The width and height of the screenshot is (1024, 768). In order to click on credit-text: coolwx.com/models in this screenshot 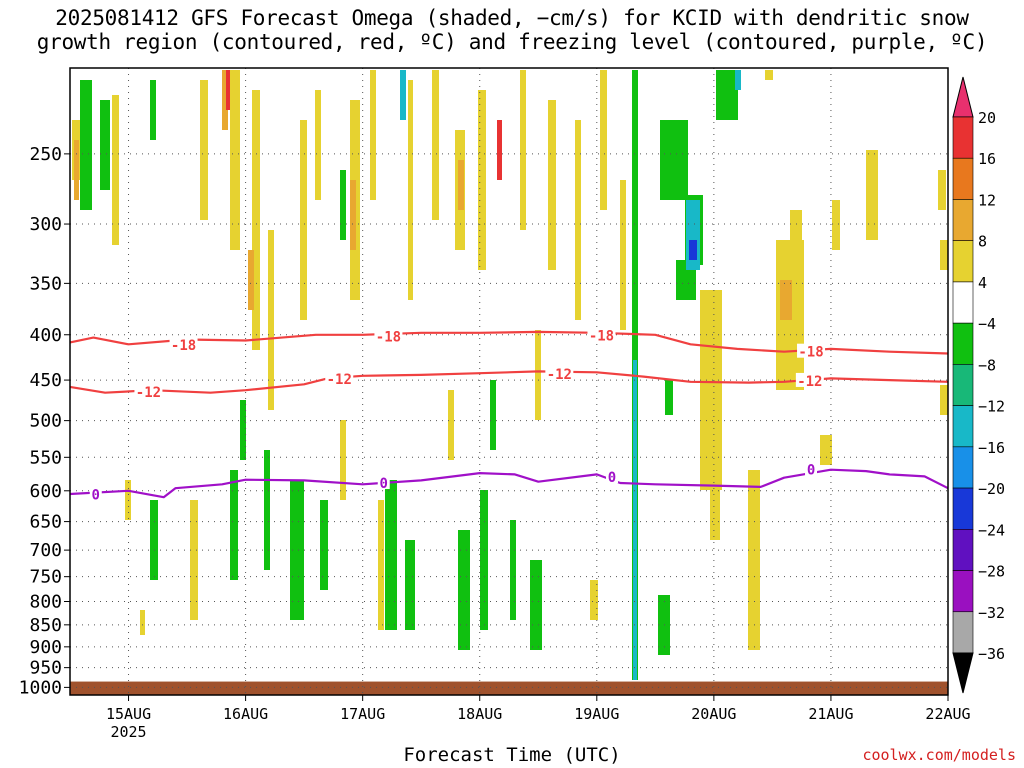, I will do `click(939, 755)`.